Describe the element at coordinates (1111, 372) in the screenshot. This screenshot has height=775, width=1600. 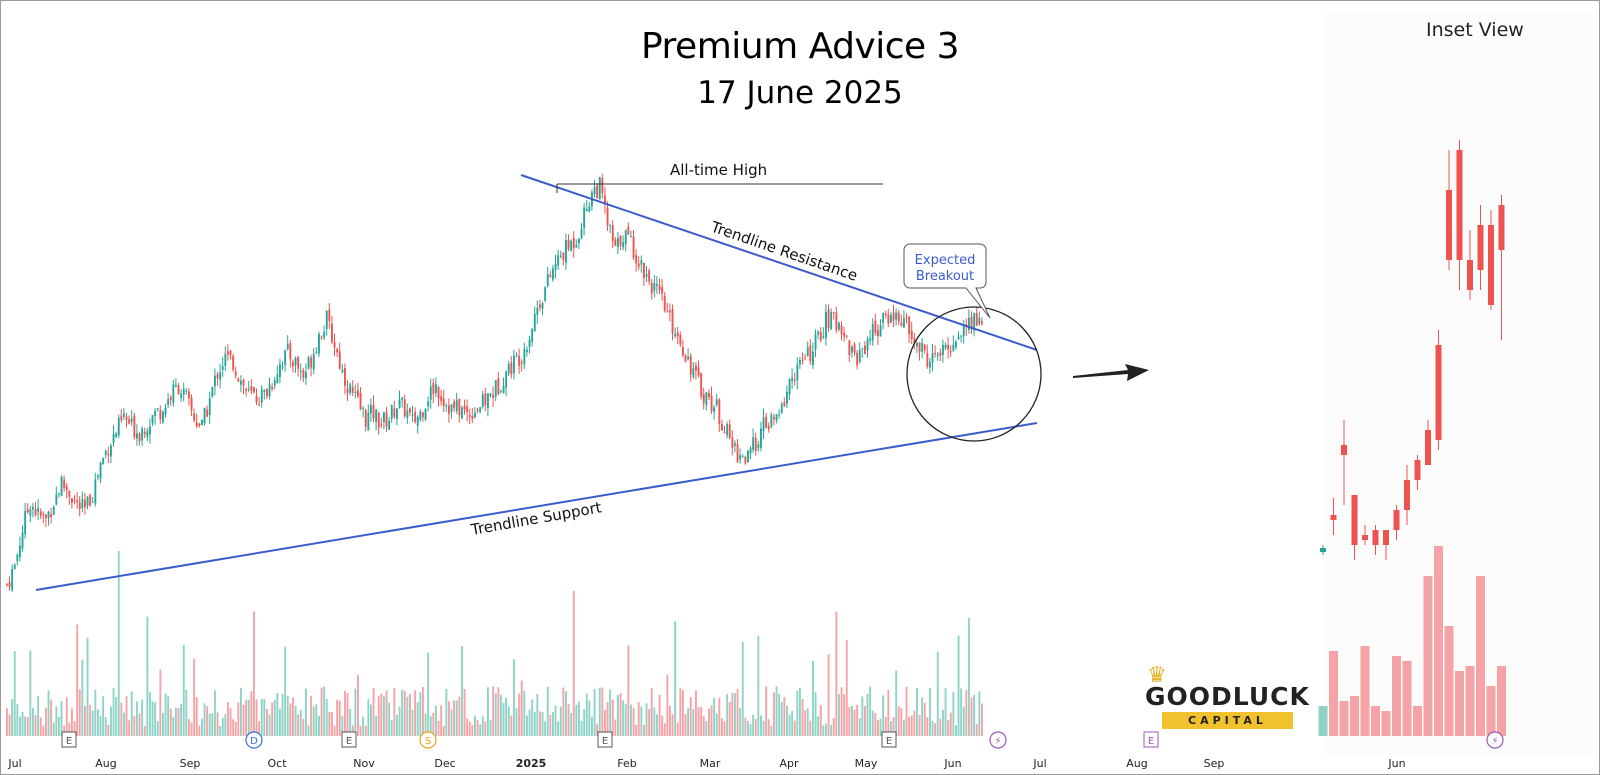
I see `arrow-icon` at that location.